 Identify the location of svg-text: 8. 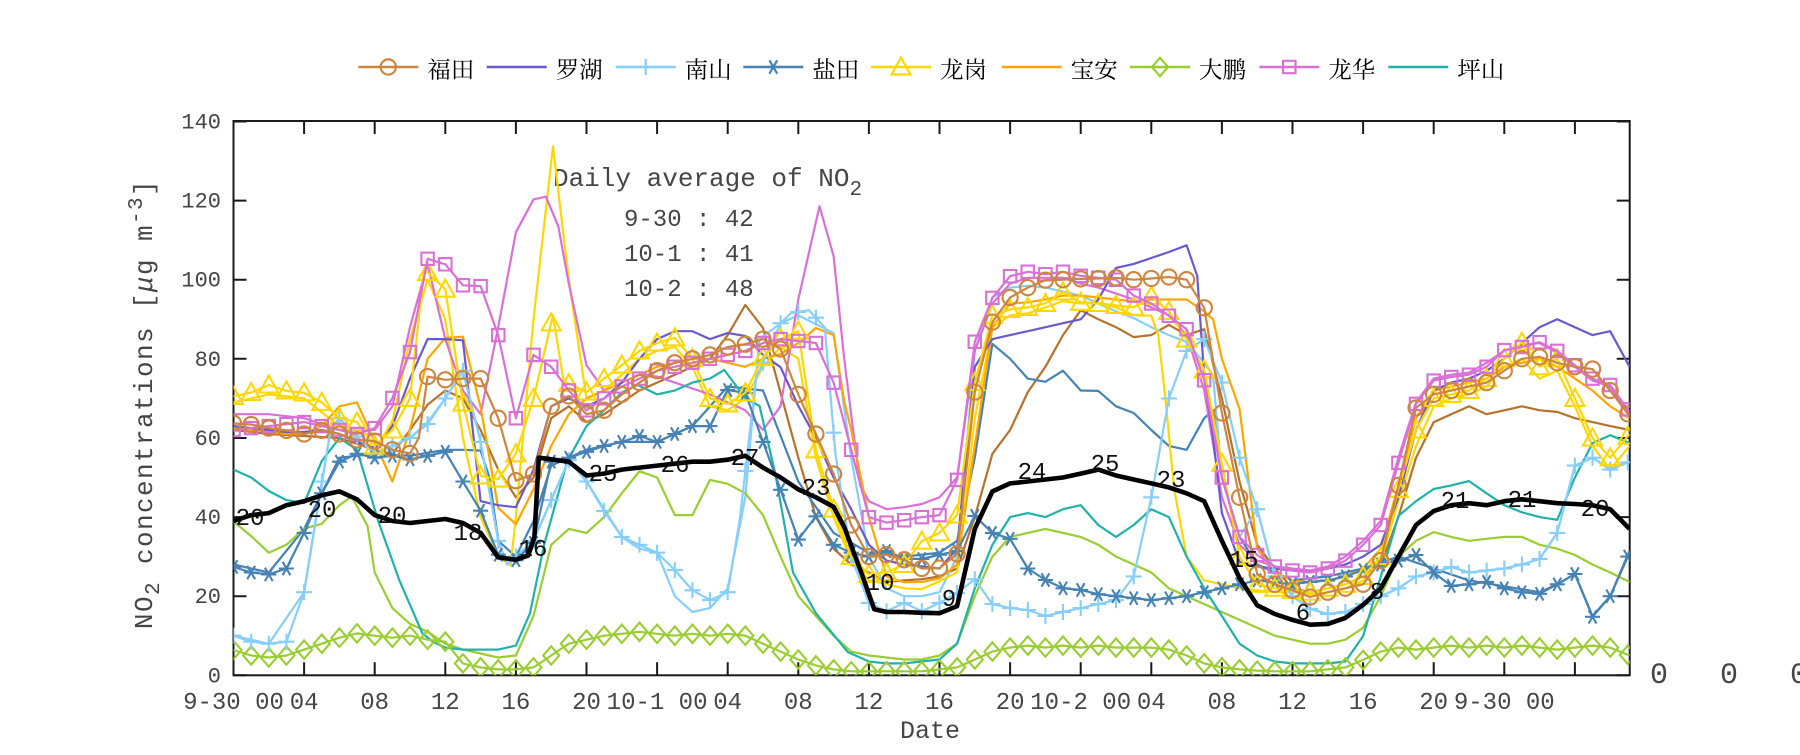
(1377, 593).